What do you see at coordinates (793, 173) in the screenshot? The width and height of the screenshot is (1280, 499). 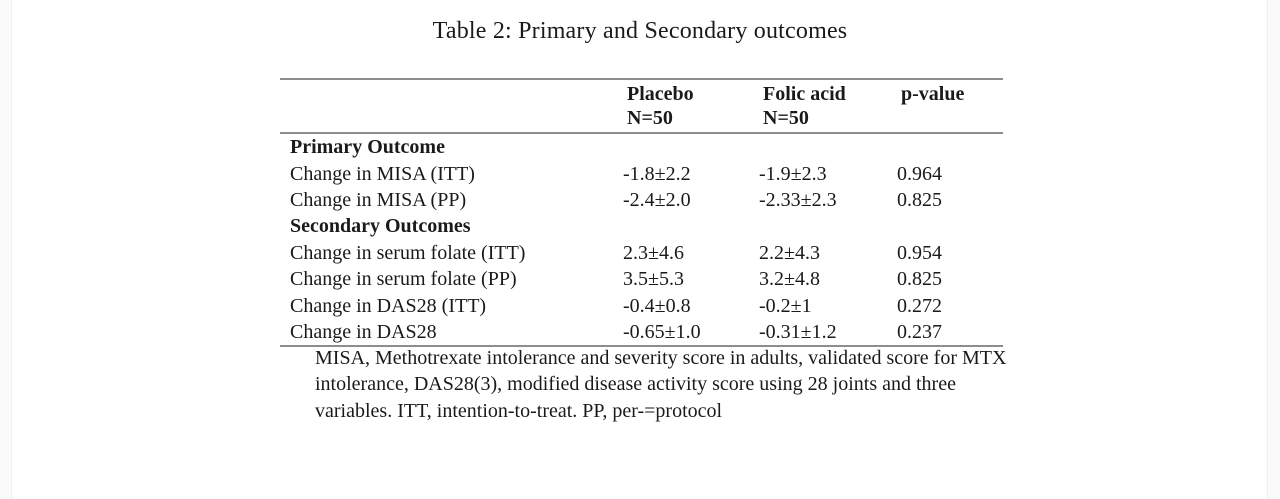 I see `folic-acid-value: -1.9±2.3` at bounding box center [793, 173].